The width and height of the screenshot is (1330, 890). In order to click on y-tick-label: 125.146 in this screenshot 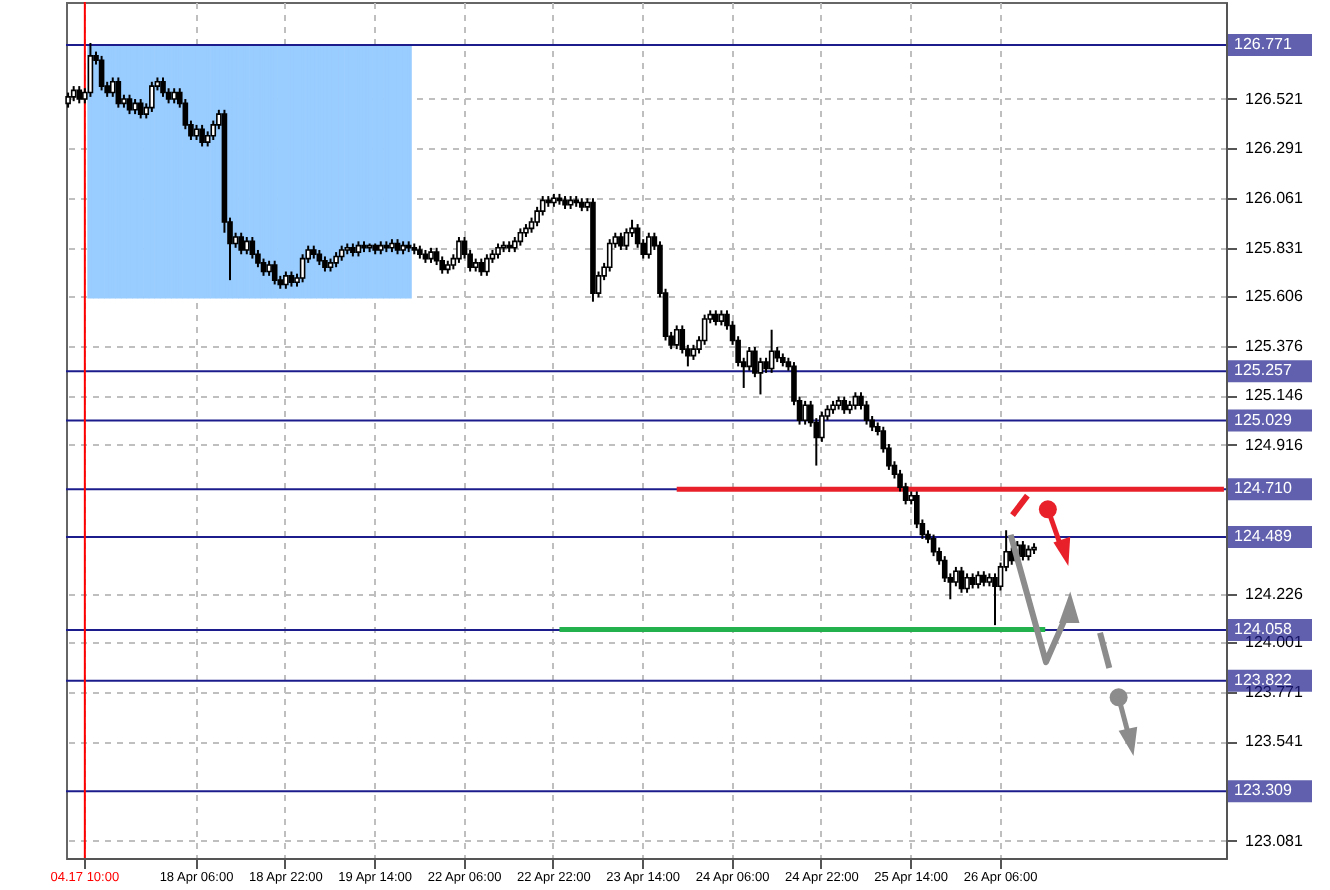, I will do `click(1274, 395)`.